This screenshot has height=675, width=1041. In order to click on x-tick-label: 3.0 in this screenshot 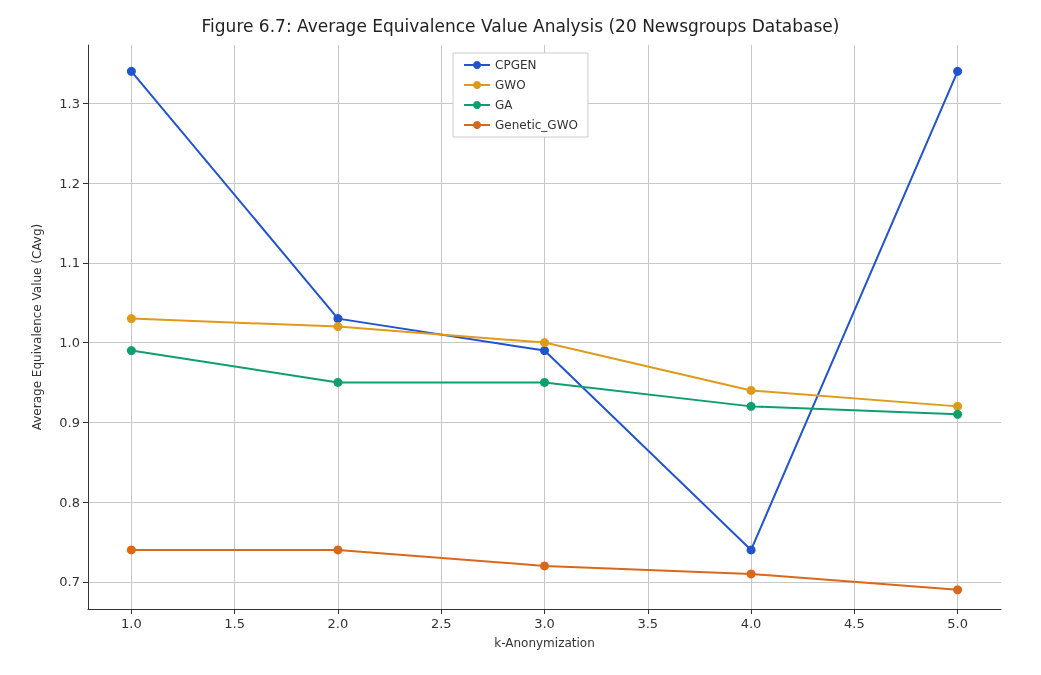, I will do `click(544, 623)`.